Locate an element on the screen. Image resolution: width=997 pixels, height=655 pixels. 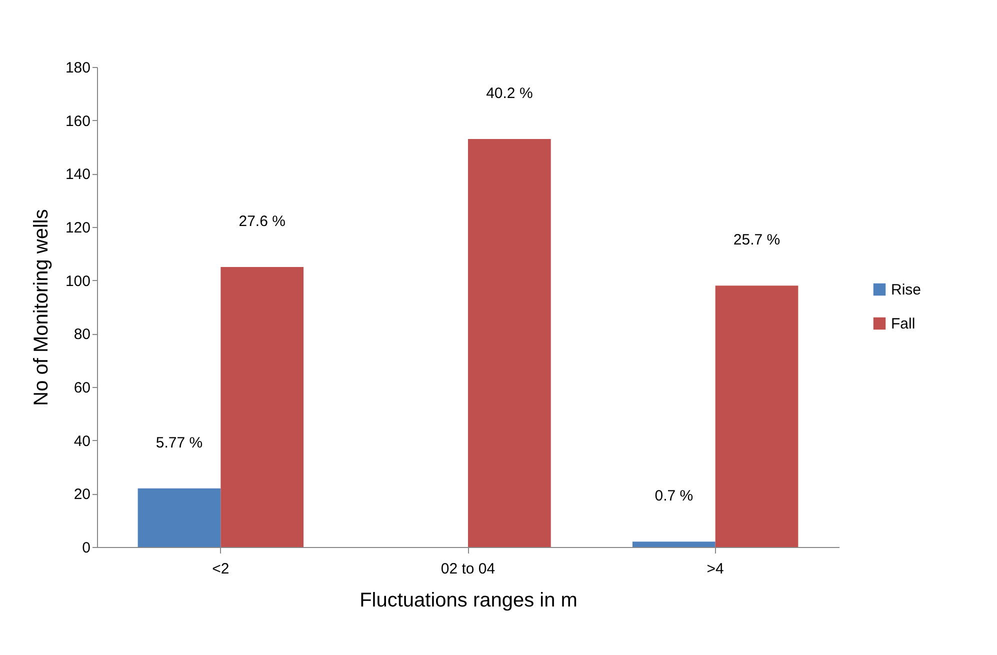
annotation: 5.77 % is located at coordinates (179, 443).